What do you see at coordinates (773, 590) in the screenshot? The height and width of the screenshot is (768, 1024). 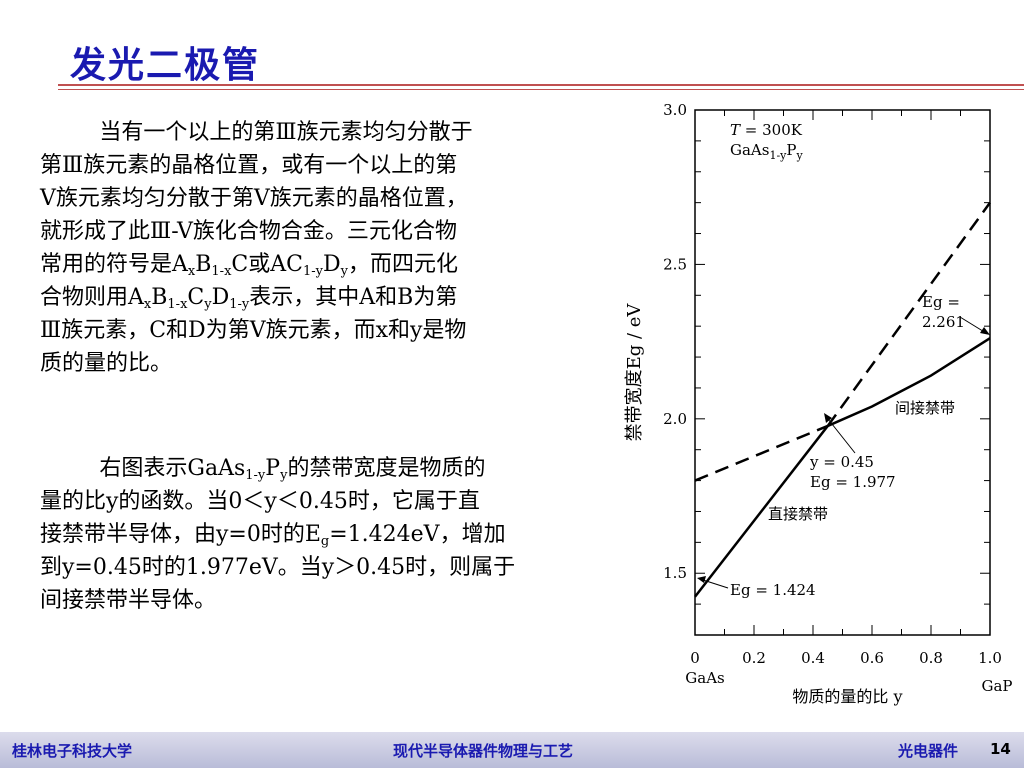 I see `annotation-eg-start: Eg = 1.424` at bounding box center [773, 590].